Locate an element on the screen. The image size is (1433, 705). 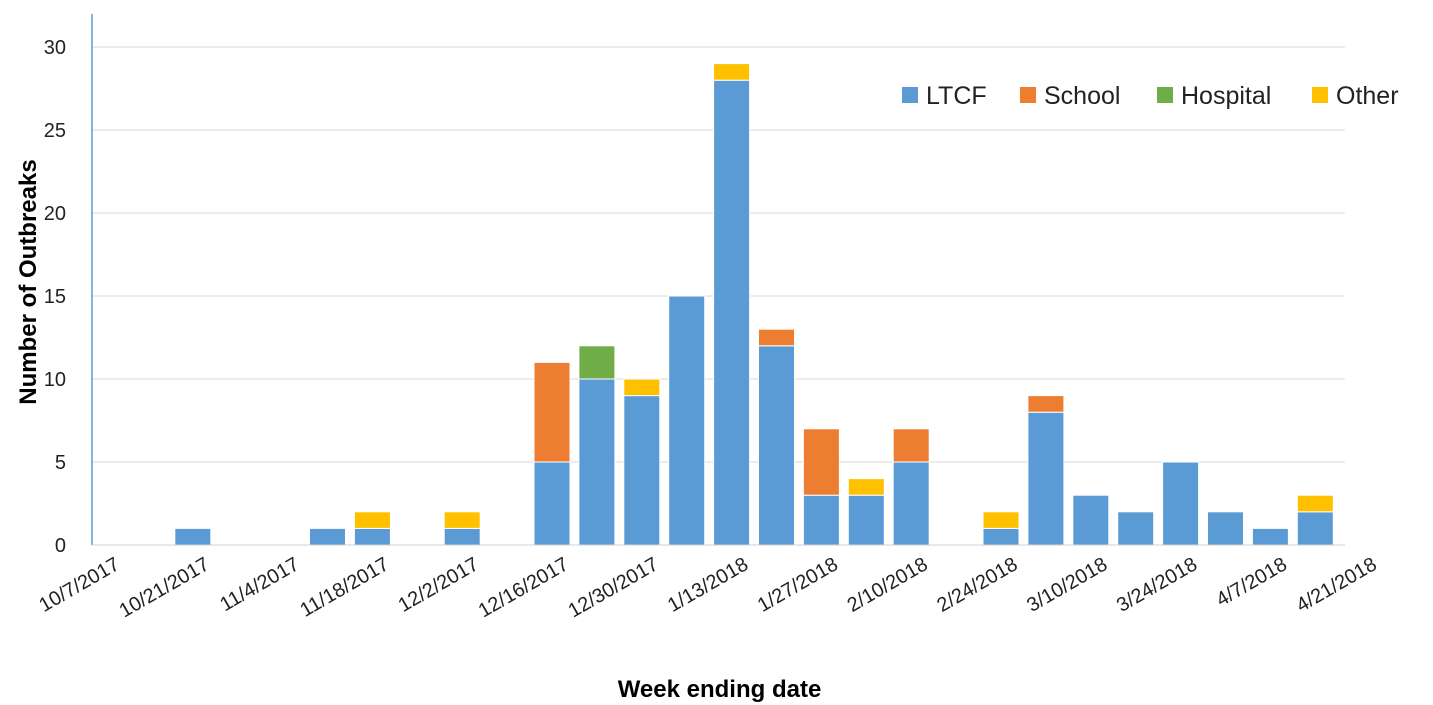
y-tick-label: 15 is located at coordinates (55, 297).